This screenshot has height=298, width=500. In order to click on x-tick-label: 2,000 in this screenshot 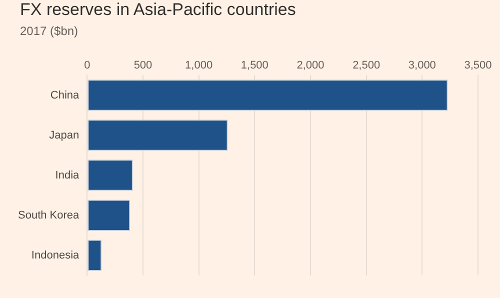, I will do `click(310, 66)`.